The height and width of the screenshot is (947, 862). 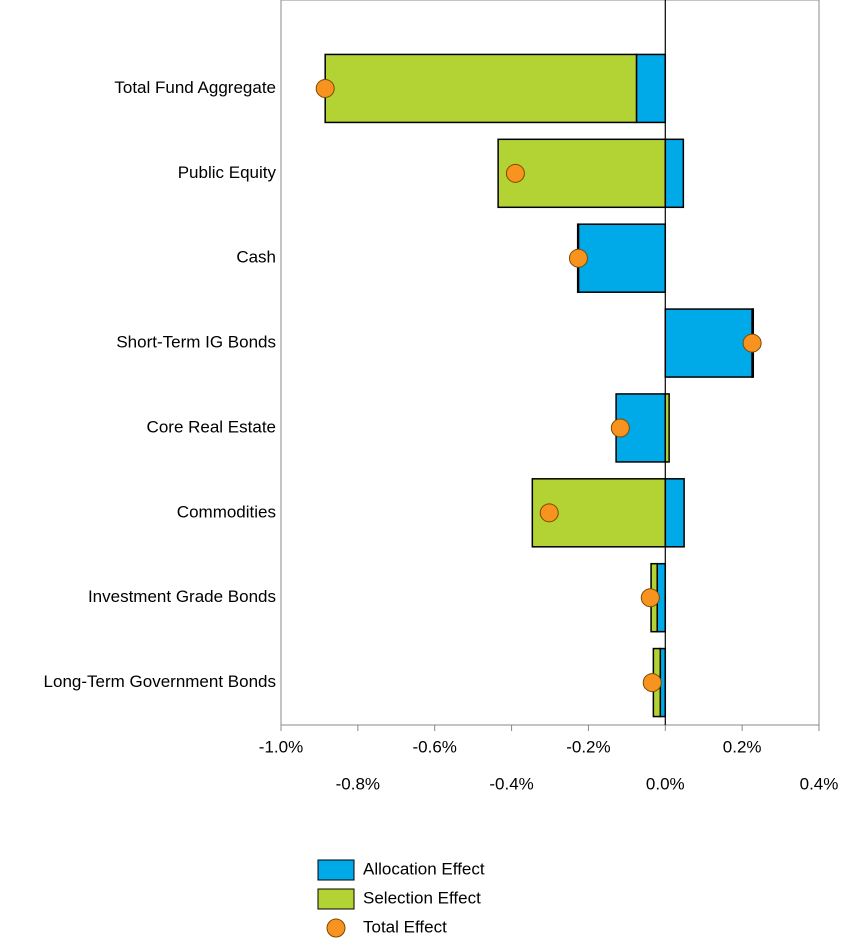 I want to click on legend-label: Allocation Effect, so click(x=424, y=868).